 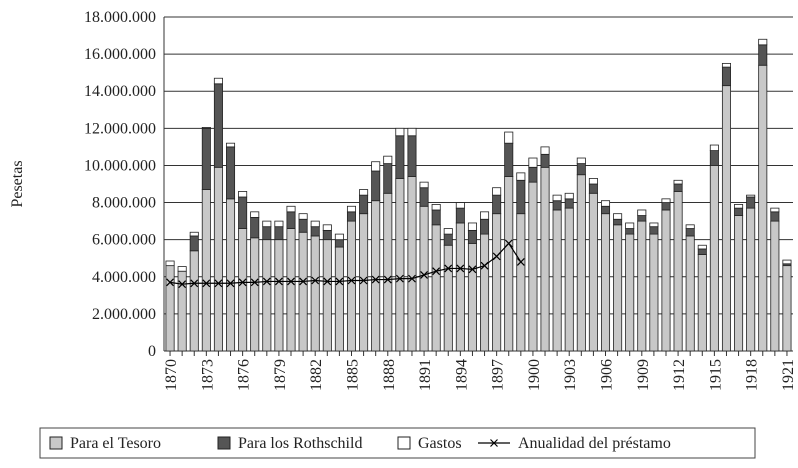 What do you see at coordinates (120, 91) in the screenshot?
I see `y-tick-label: 14.000.000` at bounding box center [120, 91].